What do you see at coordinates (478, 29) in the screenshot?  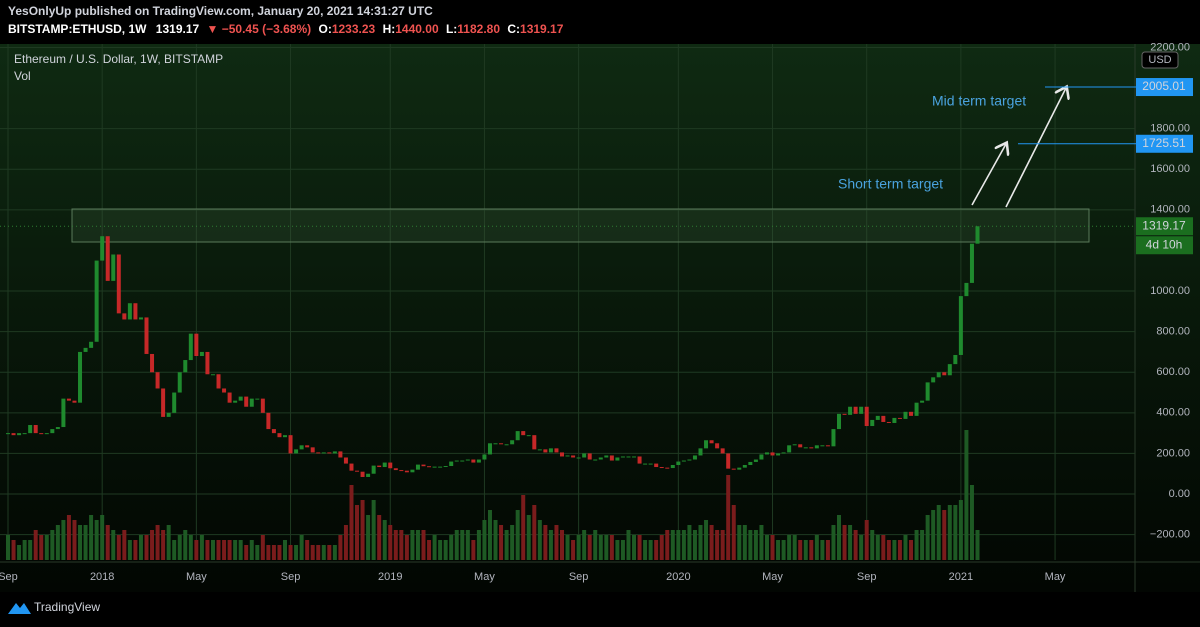 I see `l-value: 1182.80` at bounding box center [478, 29].